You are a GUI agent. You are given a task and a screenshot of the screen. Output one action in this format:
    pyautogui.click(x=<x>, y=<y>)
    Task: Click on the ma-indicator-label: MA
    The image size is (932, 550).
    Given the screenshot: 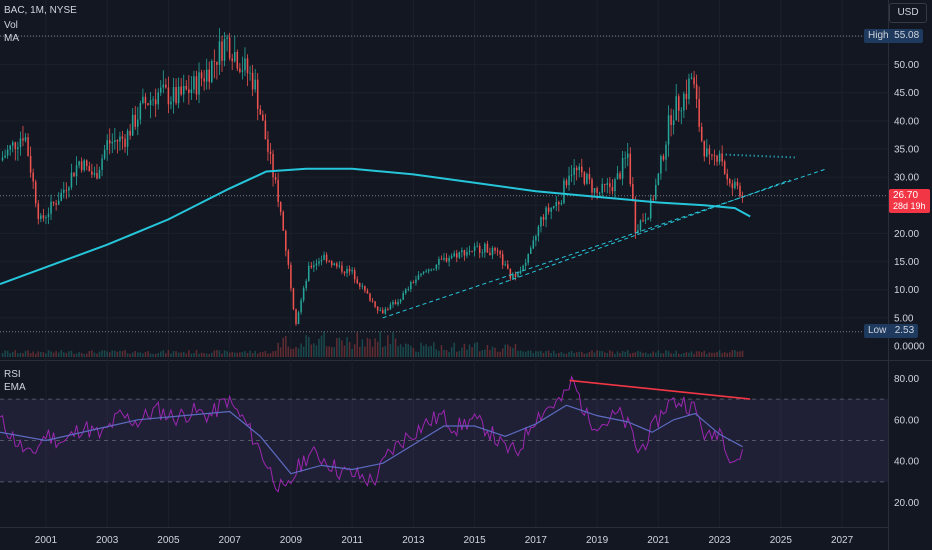 What is the action you would take?
    pyautogui.click(x=11, y=38)
    